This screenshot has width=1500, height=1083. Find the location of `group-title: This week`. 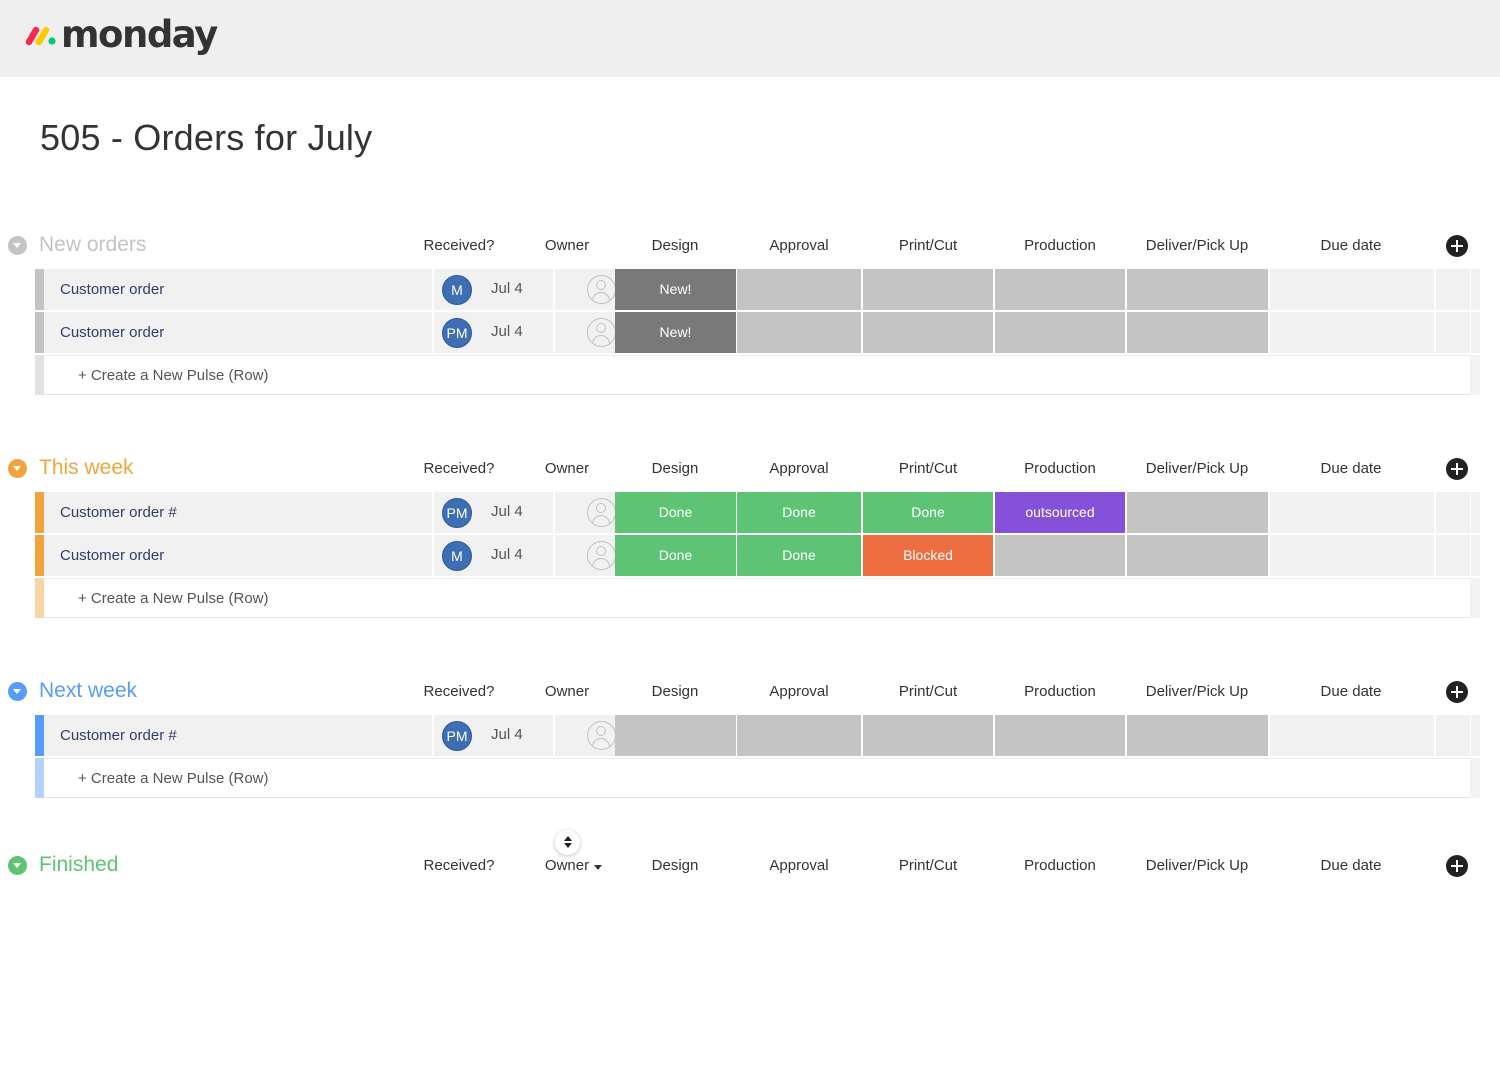

group-title: This week is located at coordinates (86, 468).